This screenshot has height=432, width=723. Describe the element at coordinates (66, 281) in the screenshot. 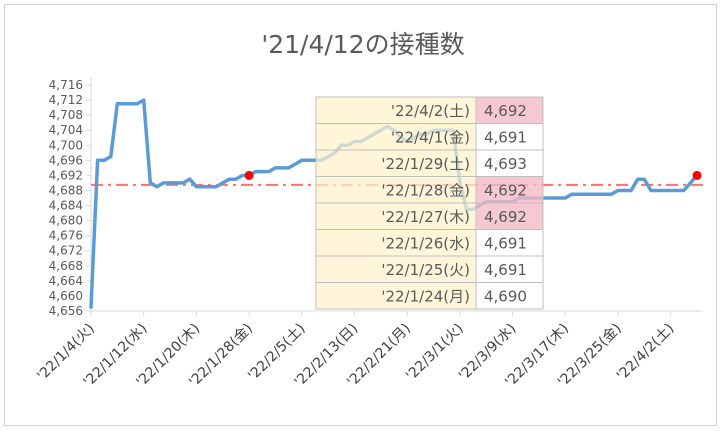

I see `y-tick-label: 4,664` at that location.